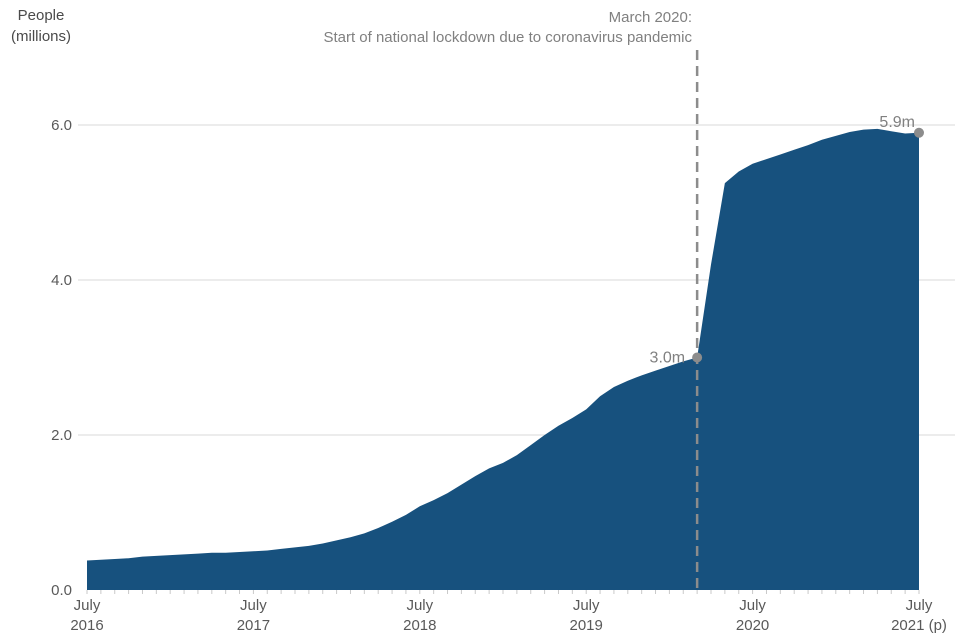  What do you see at coordinates (919, 625) in the screenshot?
I see `x-tick-label: 2021 (p)` at bounding box center [919, 625].